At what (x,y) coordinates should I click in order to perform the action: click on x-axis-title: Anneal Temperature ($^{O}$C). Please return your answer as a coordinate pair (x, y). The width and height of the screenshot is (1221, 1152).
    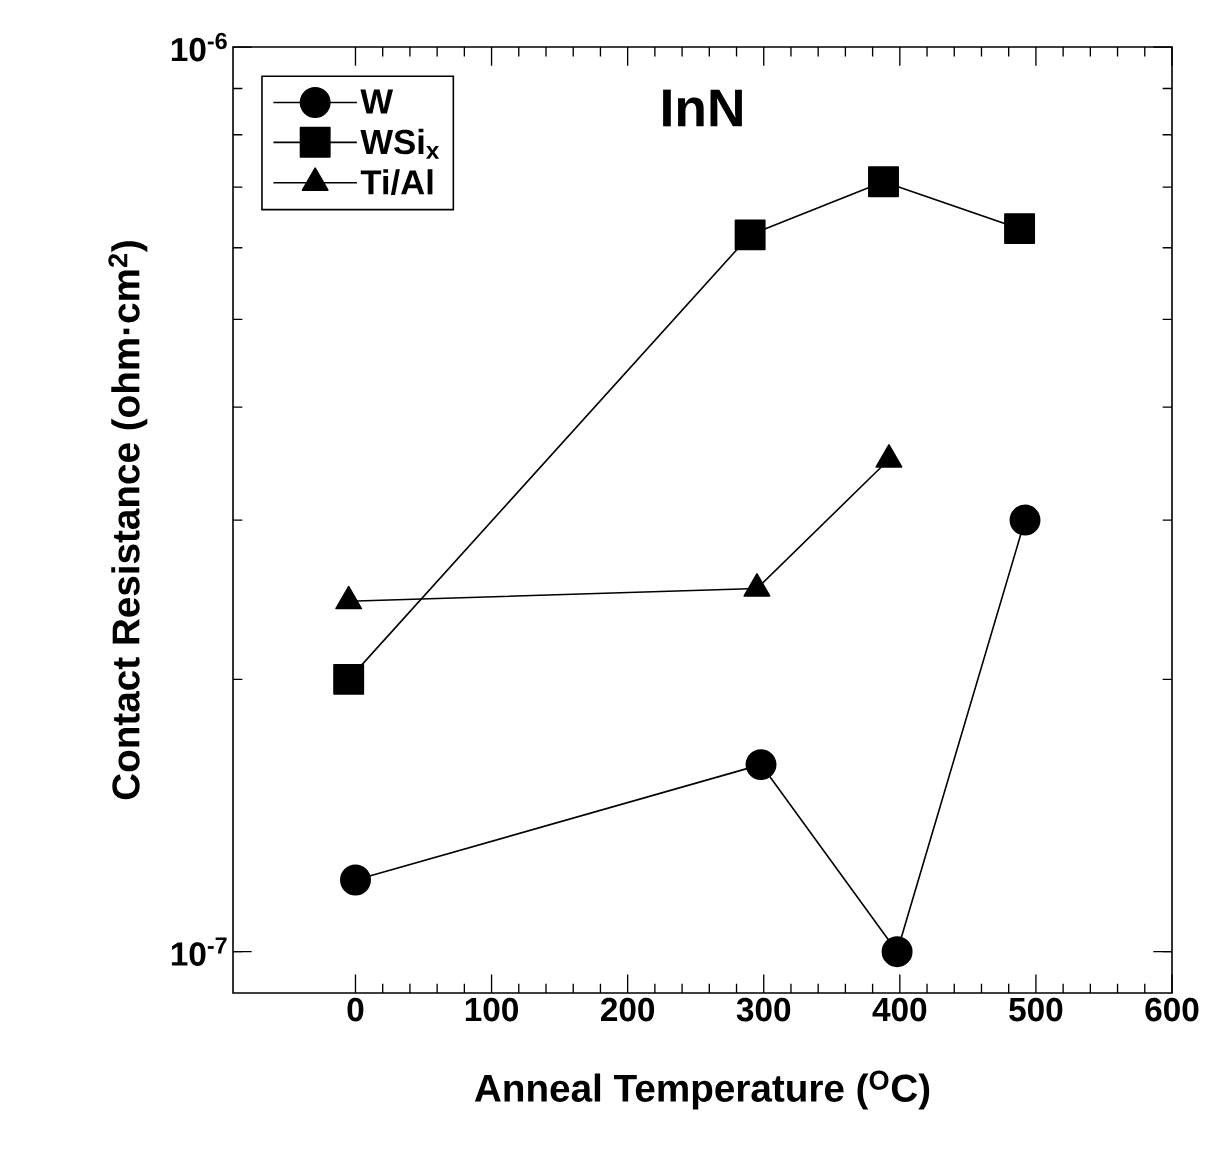
    Looking at the image, I should click on (702, 1090).